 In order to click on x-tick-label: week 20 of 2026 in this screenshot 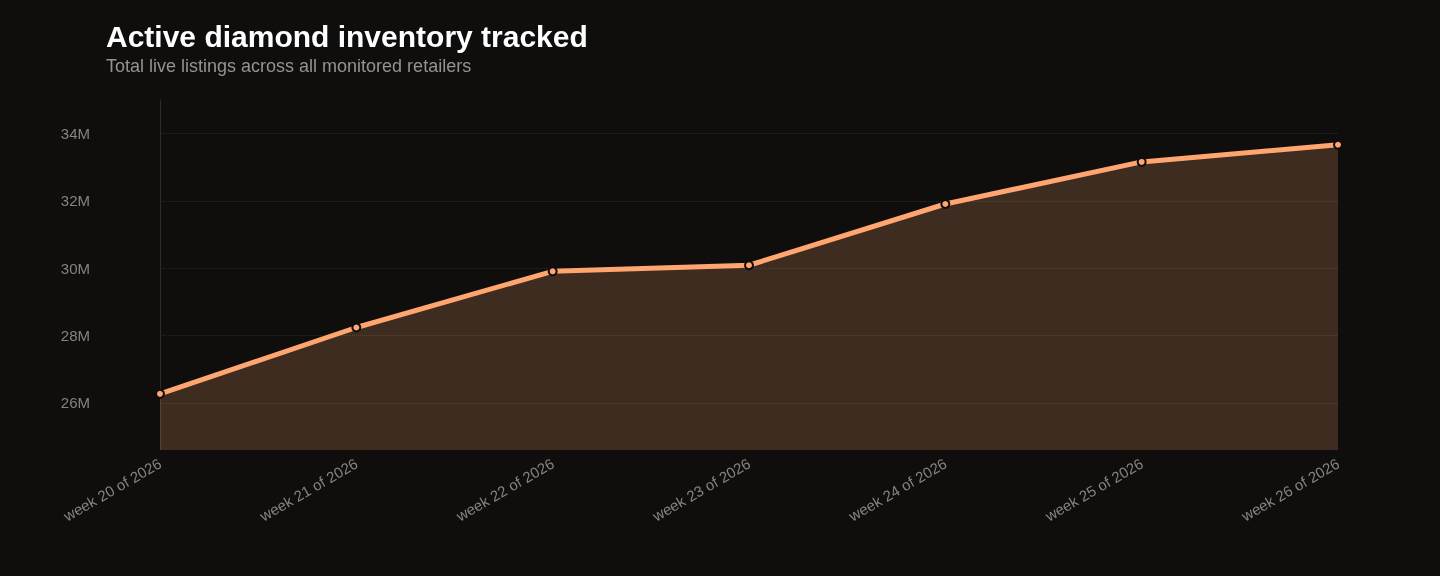, I will do `click(112, 489)`.